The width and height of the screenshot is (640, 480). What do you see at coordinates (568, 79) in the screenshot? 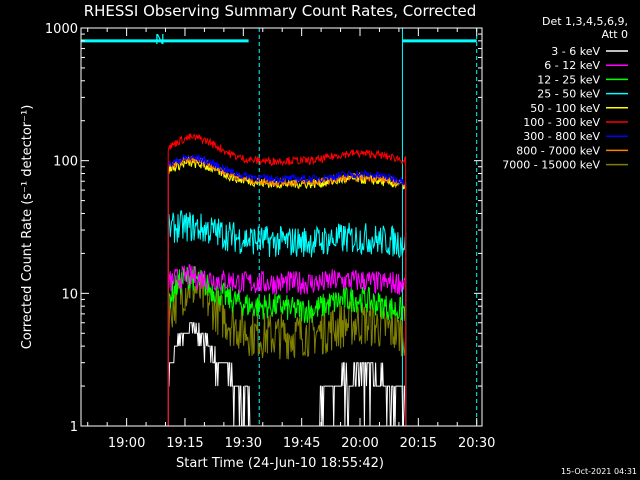
I see `legend-label: 12 - 25 keV` at bounding box center [568, 79].